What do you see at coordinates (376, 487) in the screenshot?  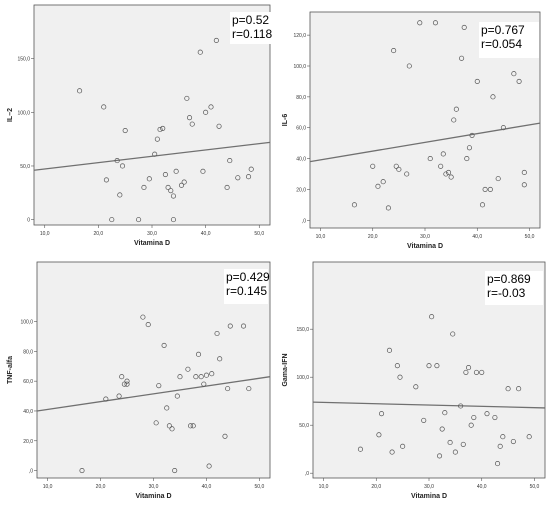 I see `x-tick-label: 20,0` at bounding box center [376, 487].